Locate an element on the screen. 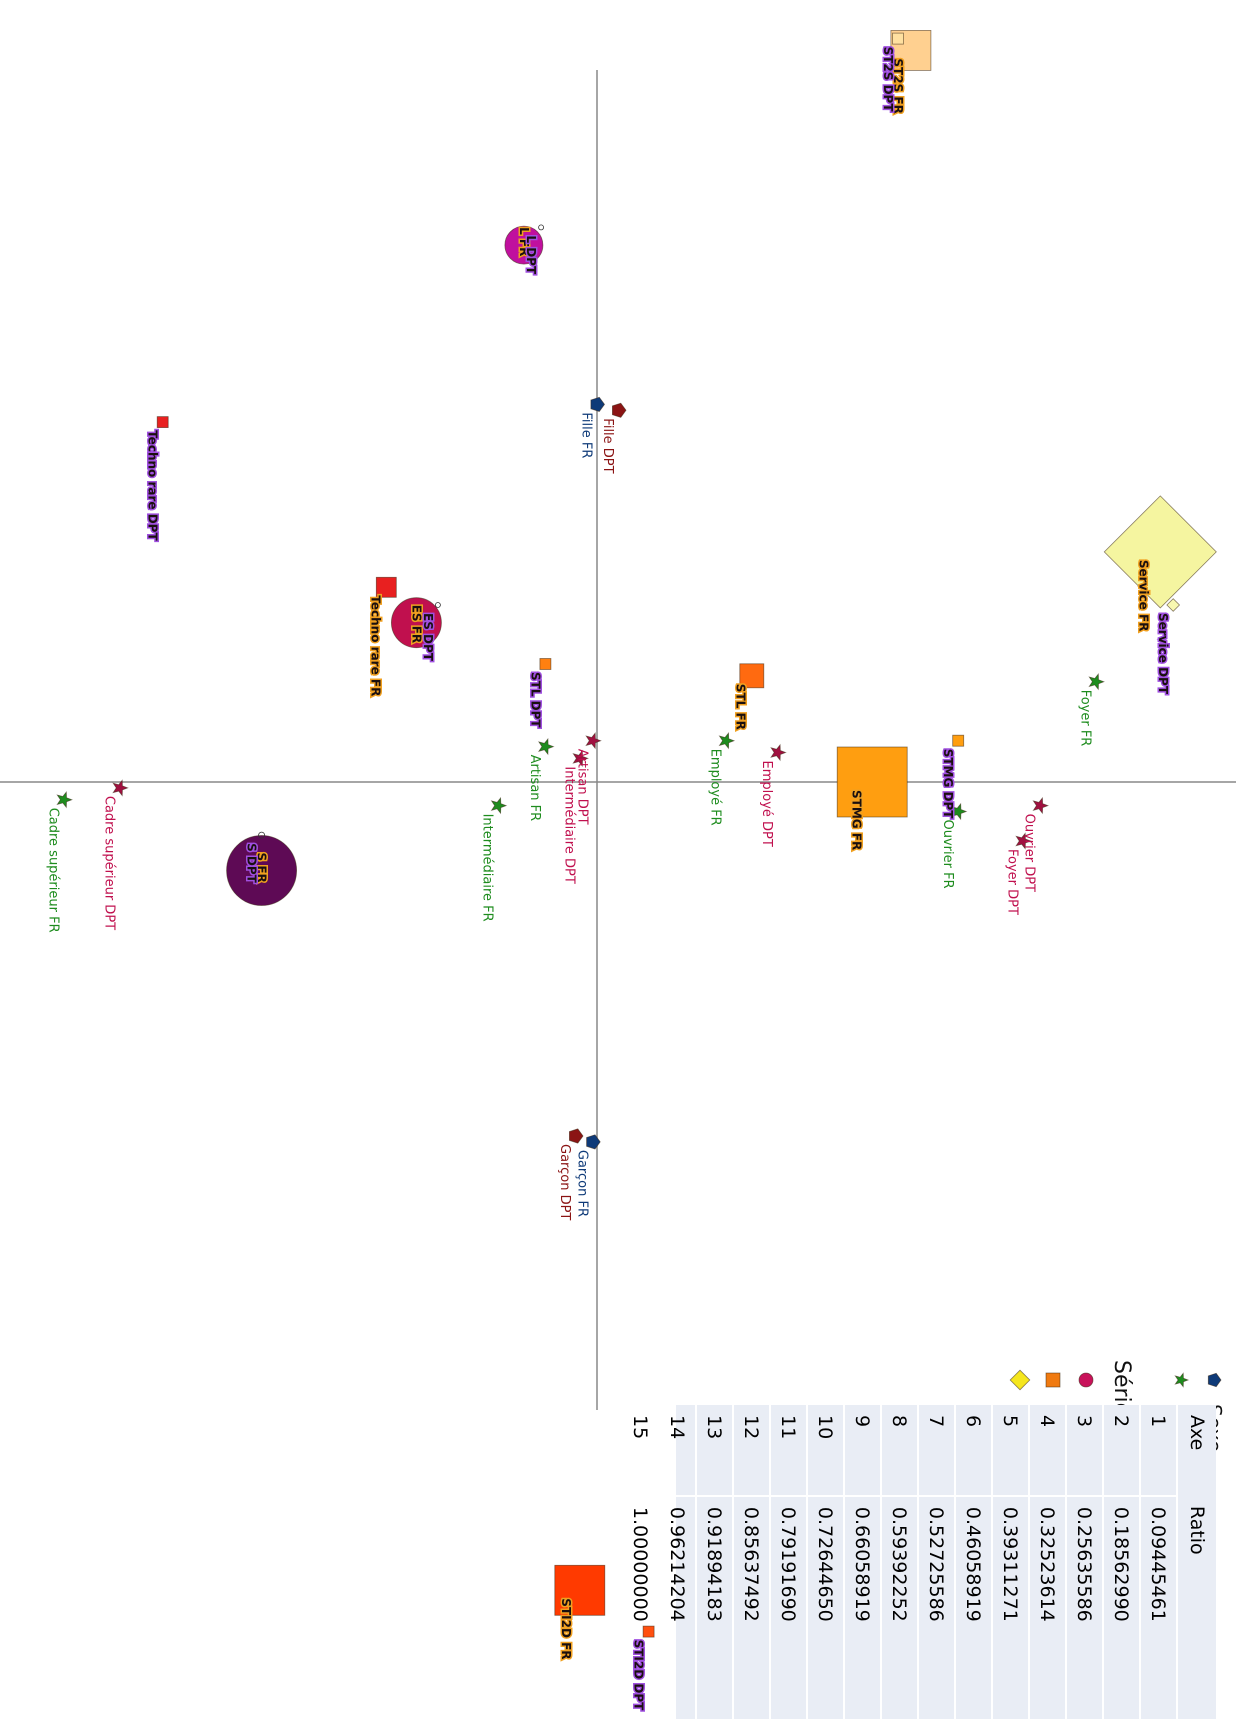  legend-marker-square is located at coordinates (1053, 1380).